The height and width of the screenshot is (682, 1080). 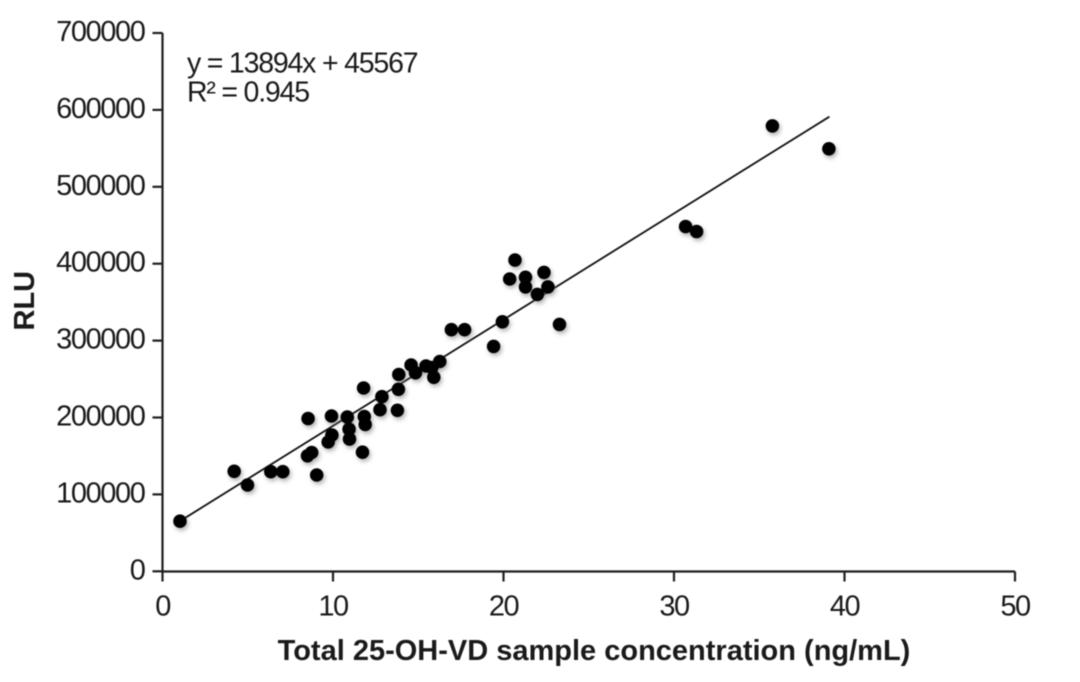 What do you see at coordinates (100, 109) in the screenshot?
I see `svg-text: 600000` at bounding box center [100, 109].